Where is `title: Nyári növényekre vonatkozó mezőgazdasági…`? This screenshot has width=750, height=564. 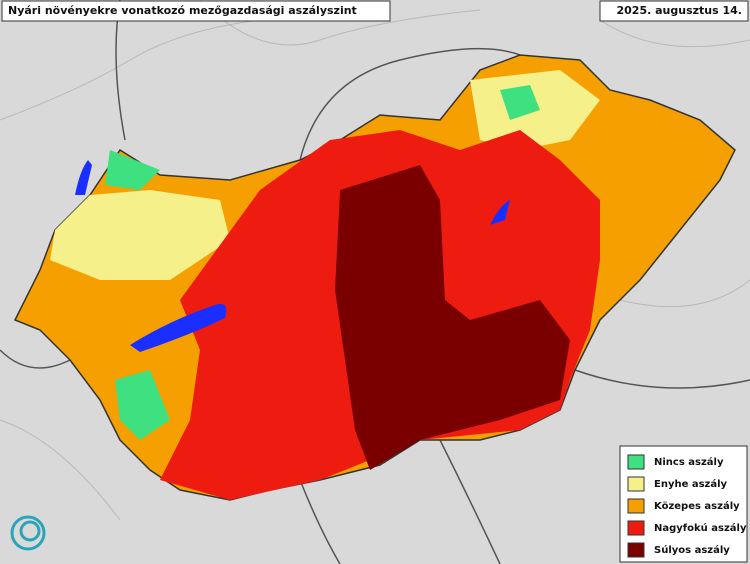
title: Nyári növényekre vonatkozó mezőgazdasági… is located at coordinates (182, 10).